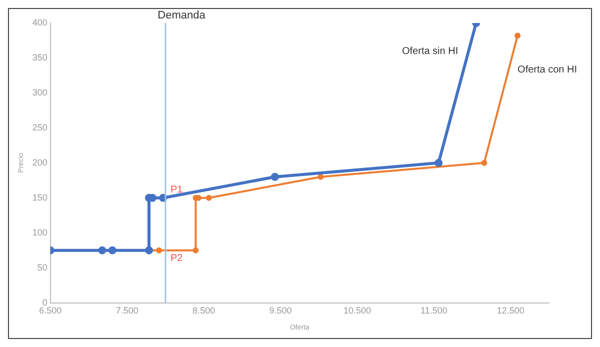 The width and height of the screenshot is (600, 347). I want to click on annotation: P2, so click(177, 258).